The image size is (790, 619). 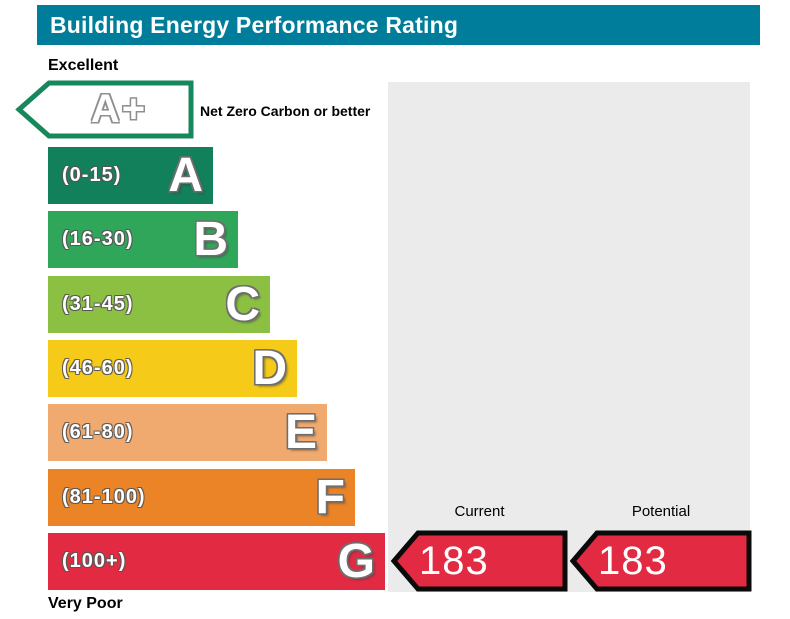 I want to click on band-e-letter: E, so click(x=300, y=432).